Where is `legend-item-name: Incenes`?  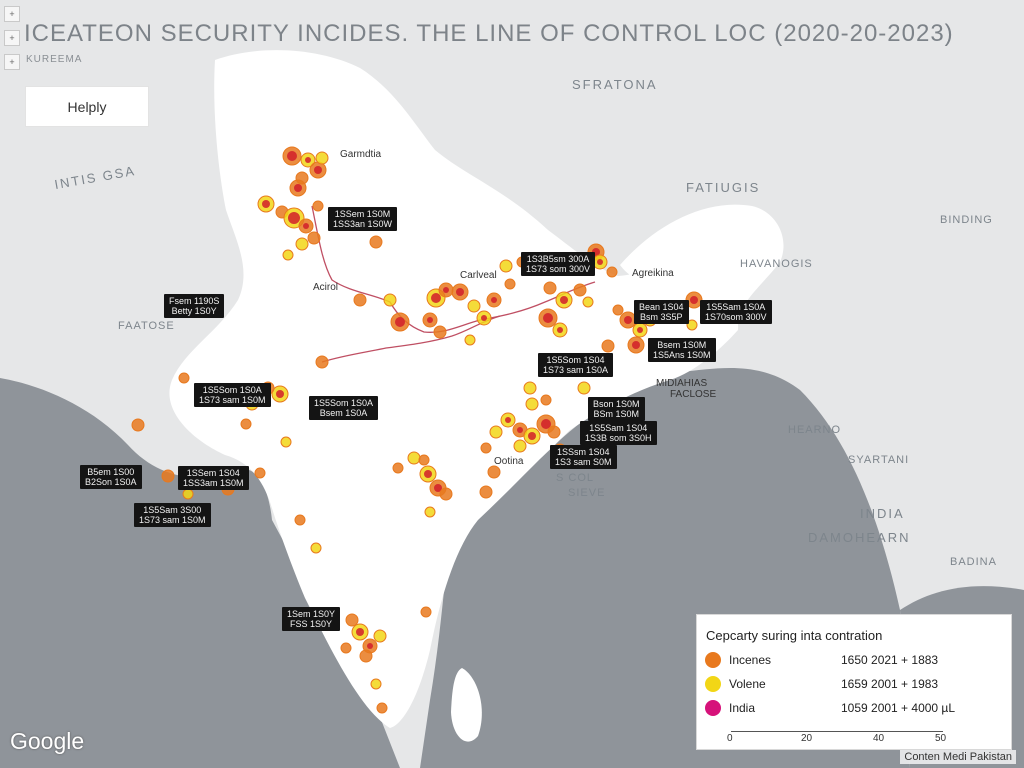
legend-item-name: Incenes is located at coordinates (750, 660).